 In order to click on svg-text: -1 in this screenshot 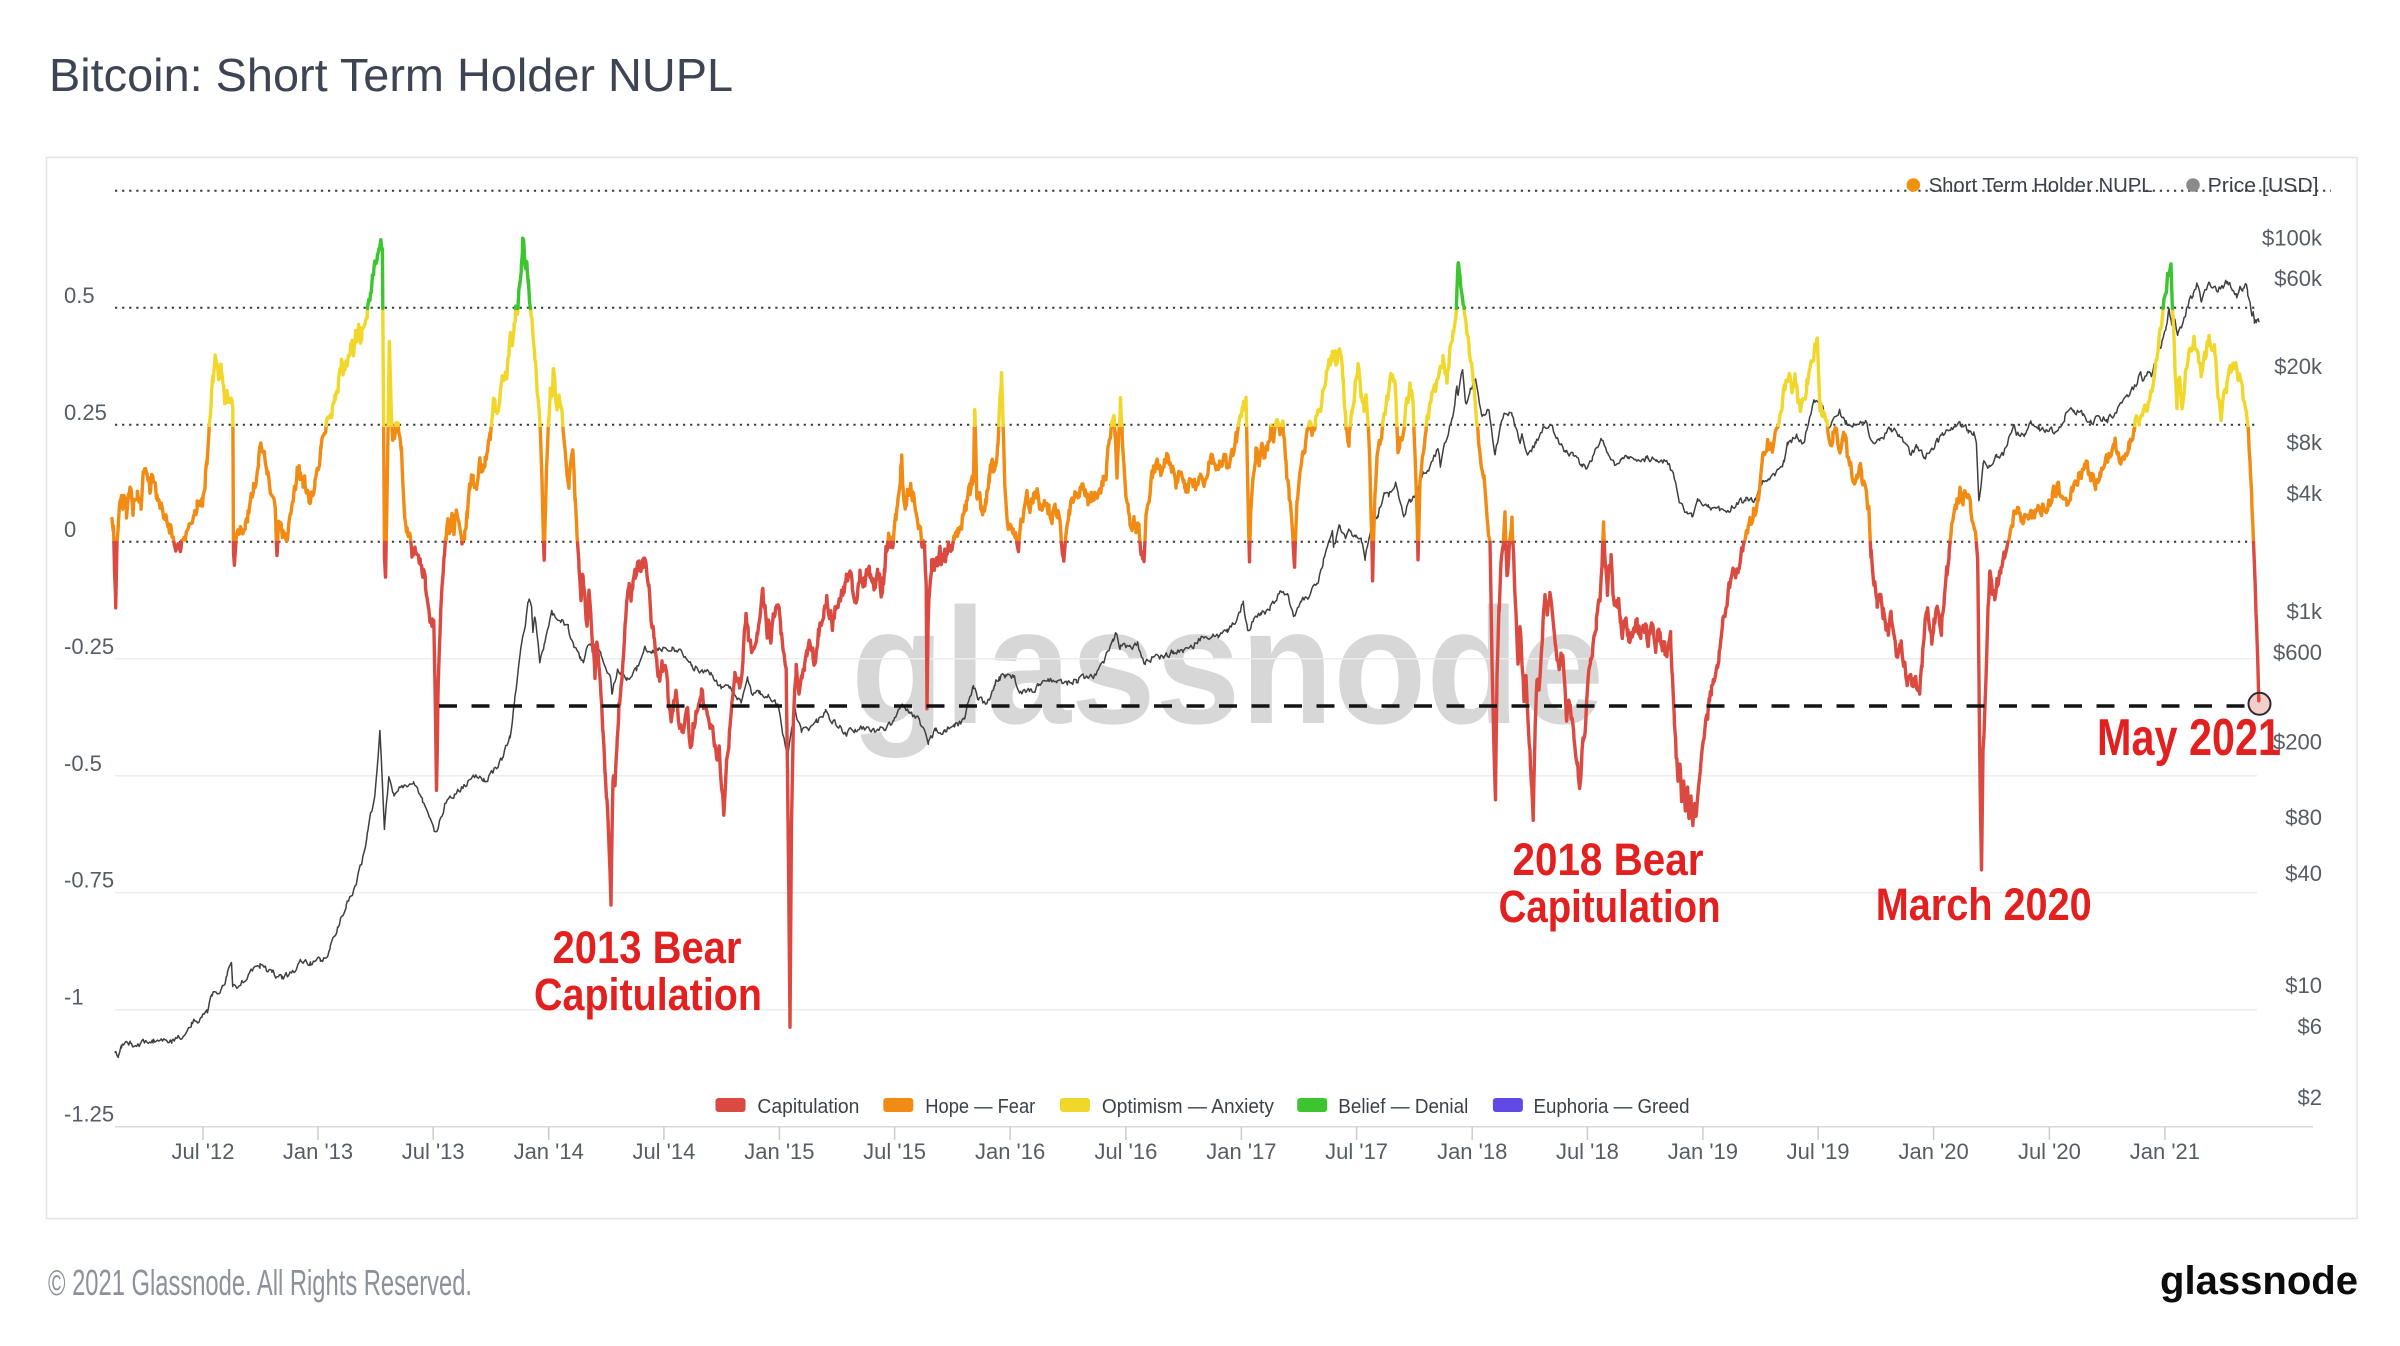, I will do `click(74, 997)`.